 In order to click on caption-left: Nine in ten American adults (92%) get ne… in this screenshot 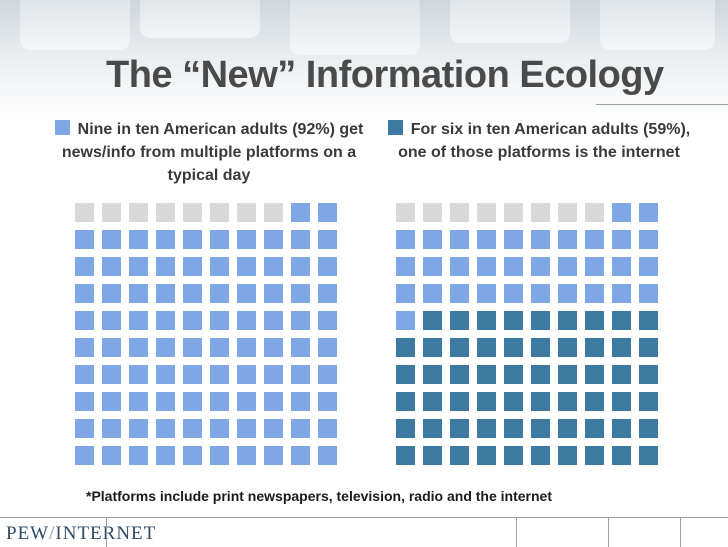, I will do `click(209, 152)`.